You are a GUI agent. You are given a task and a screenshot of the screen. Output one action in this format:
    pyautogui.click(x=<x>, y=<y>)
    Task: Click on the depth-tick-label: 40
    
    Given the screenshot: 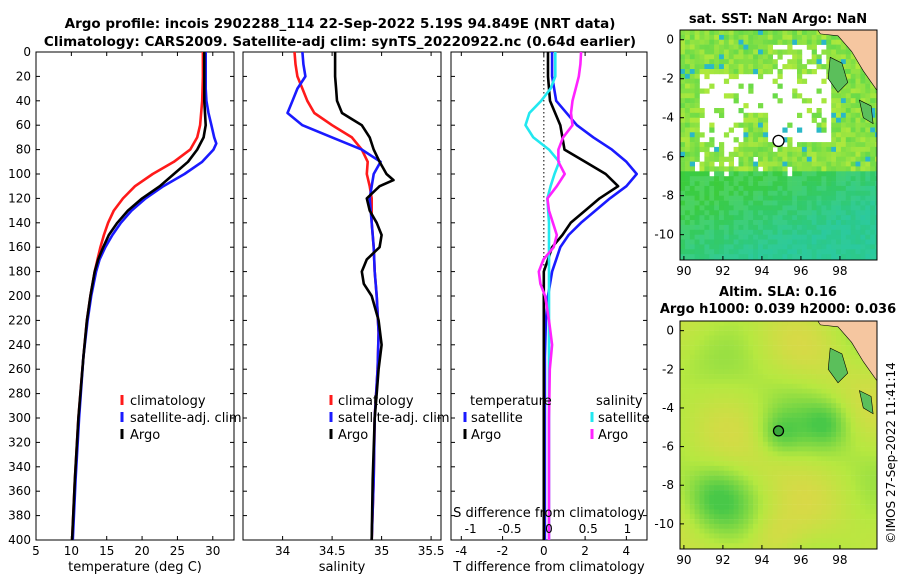 What is the action you would take?
    pyautogui.click(x=23, y=101)
    